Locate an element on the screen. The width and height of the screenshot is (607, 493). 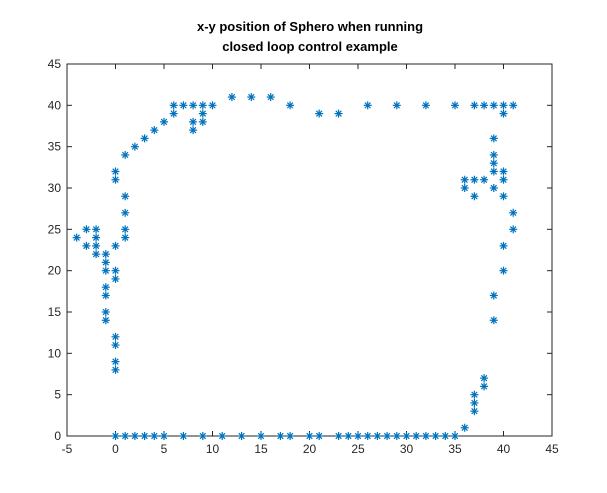
x-tick-label: 10 is located at coordinates (213, 449).